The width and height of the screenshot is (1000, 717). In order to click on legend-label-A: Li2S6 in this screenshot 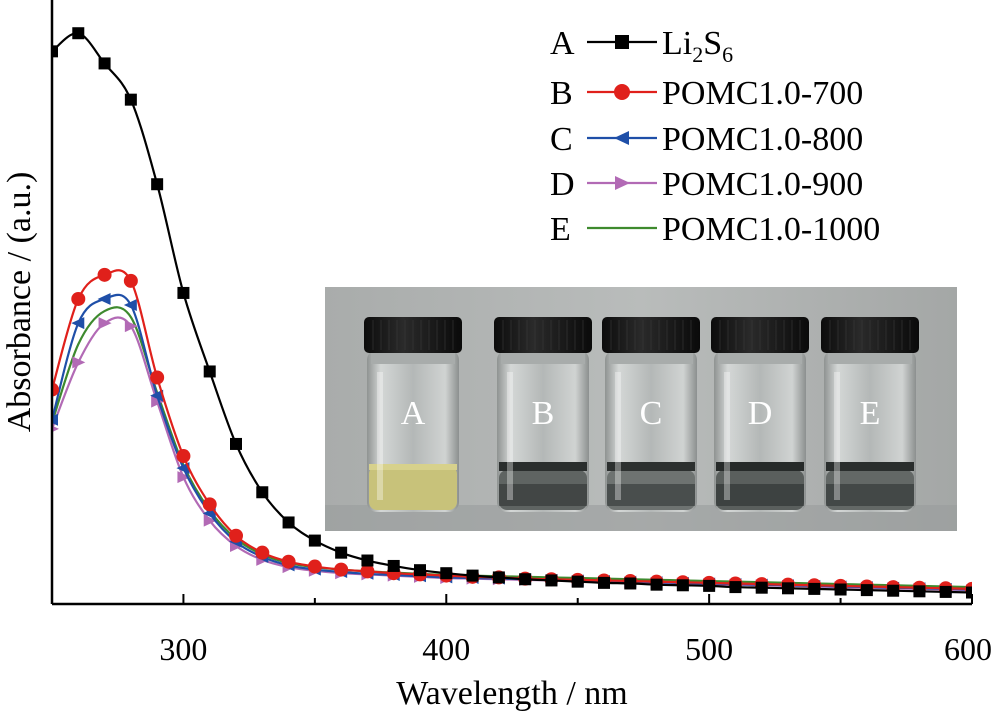, I will do `click(697, 46)`.